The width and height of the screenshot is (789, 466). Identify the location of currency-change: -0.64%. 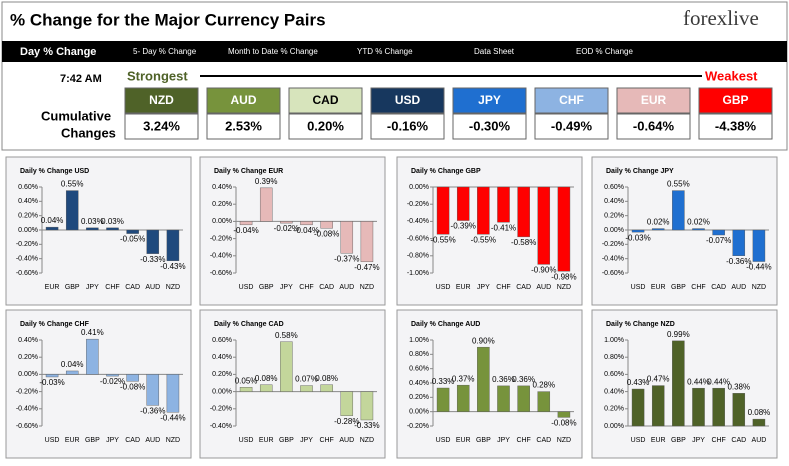
(654, 125).